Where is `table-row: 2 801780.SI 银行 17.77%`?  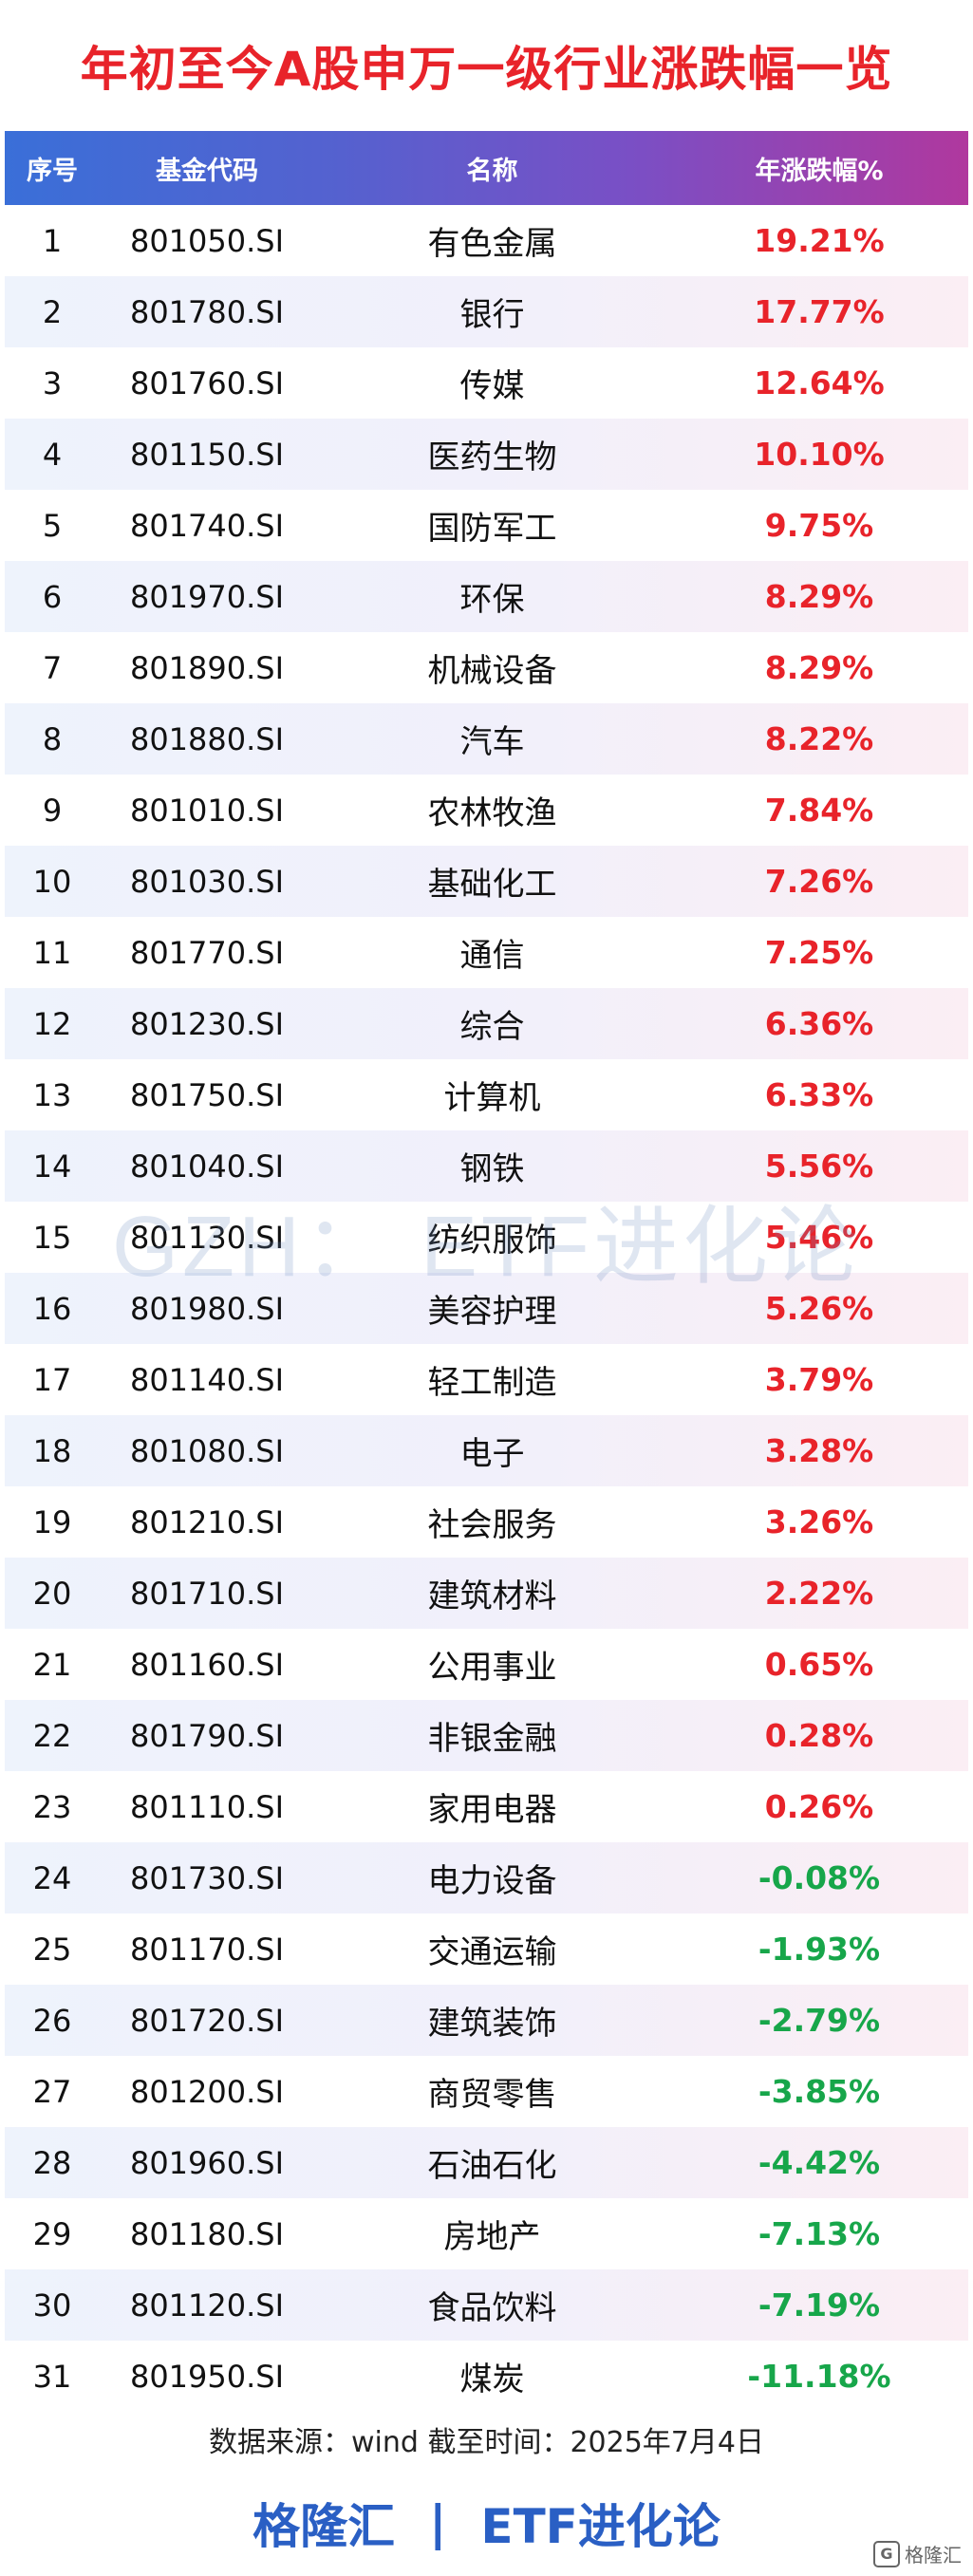 table-row: 2 801780.SI 银行 17.77% is located at coordinates (486, 311).